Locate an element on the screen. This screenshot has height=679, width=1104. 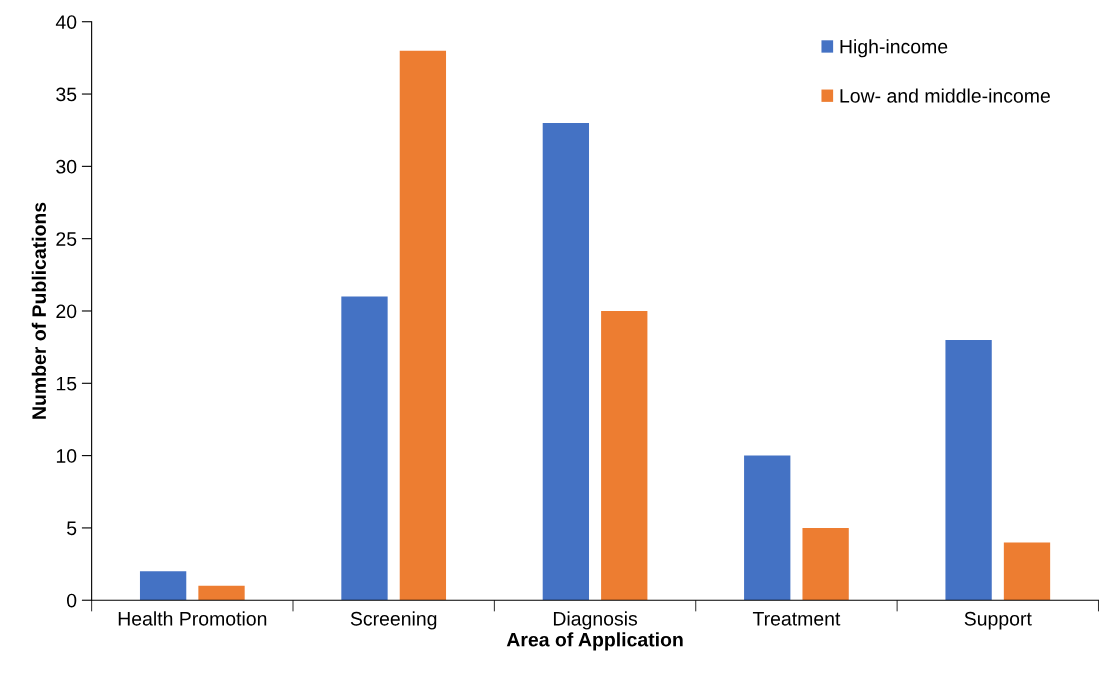
x-tick-label: Support is located at coordinates (998, 620).